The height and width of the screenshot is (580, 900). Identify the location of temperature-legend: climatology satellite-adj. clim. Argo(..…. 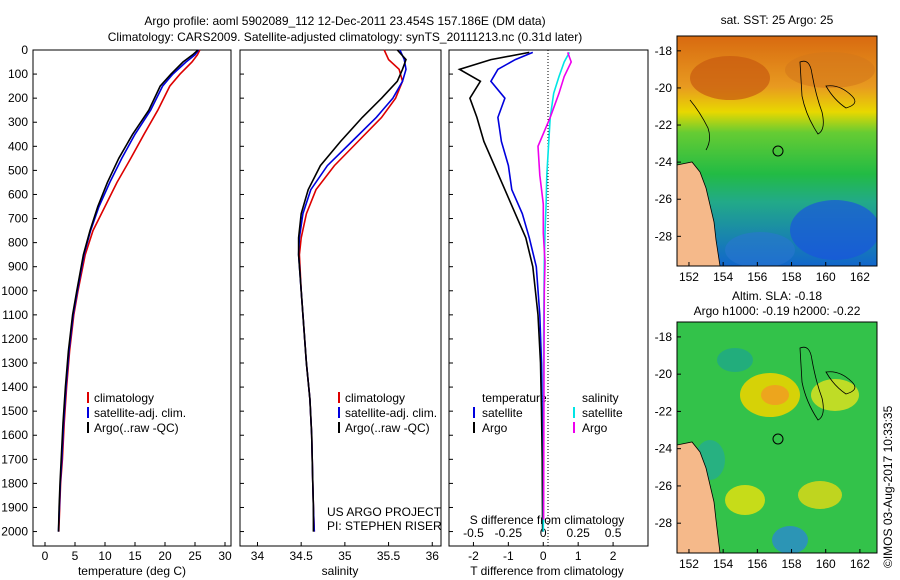
(136, 413).